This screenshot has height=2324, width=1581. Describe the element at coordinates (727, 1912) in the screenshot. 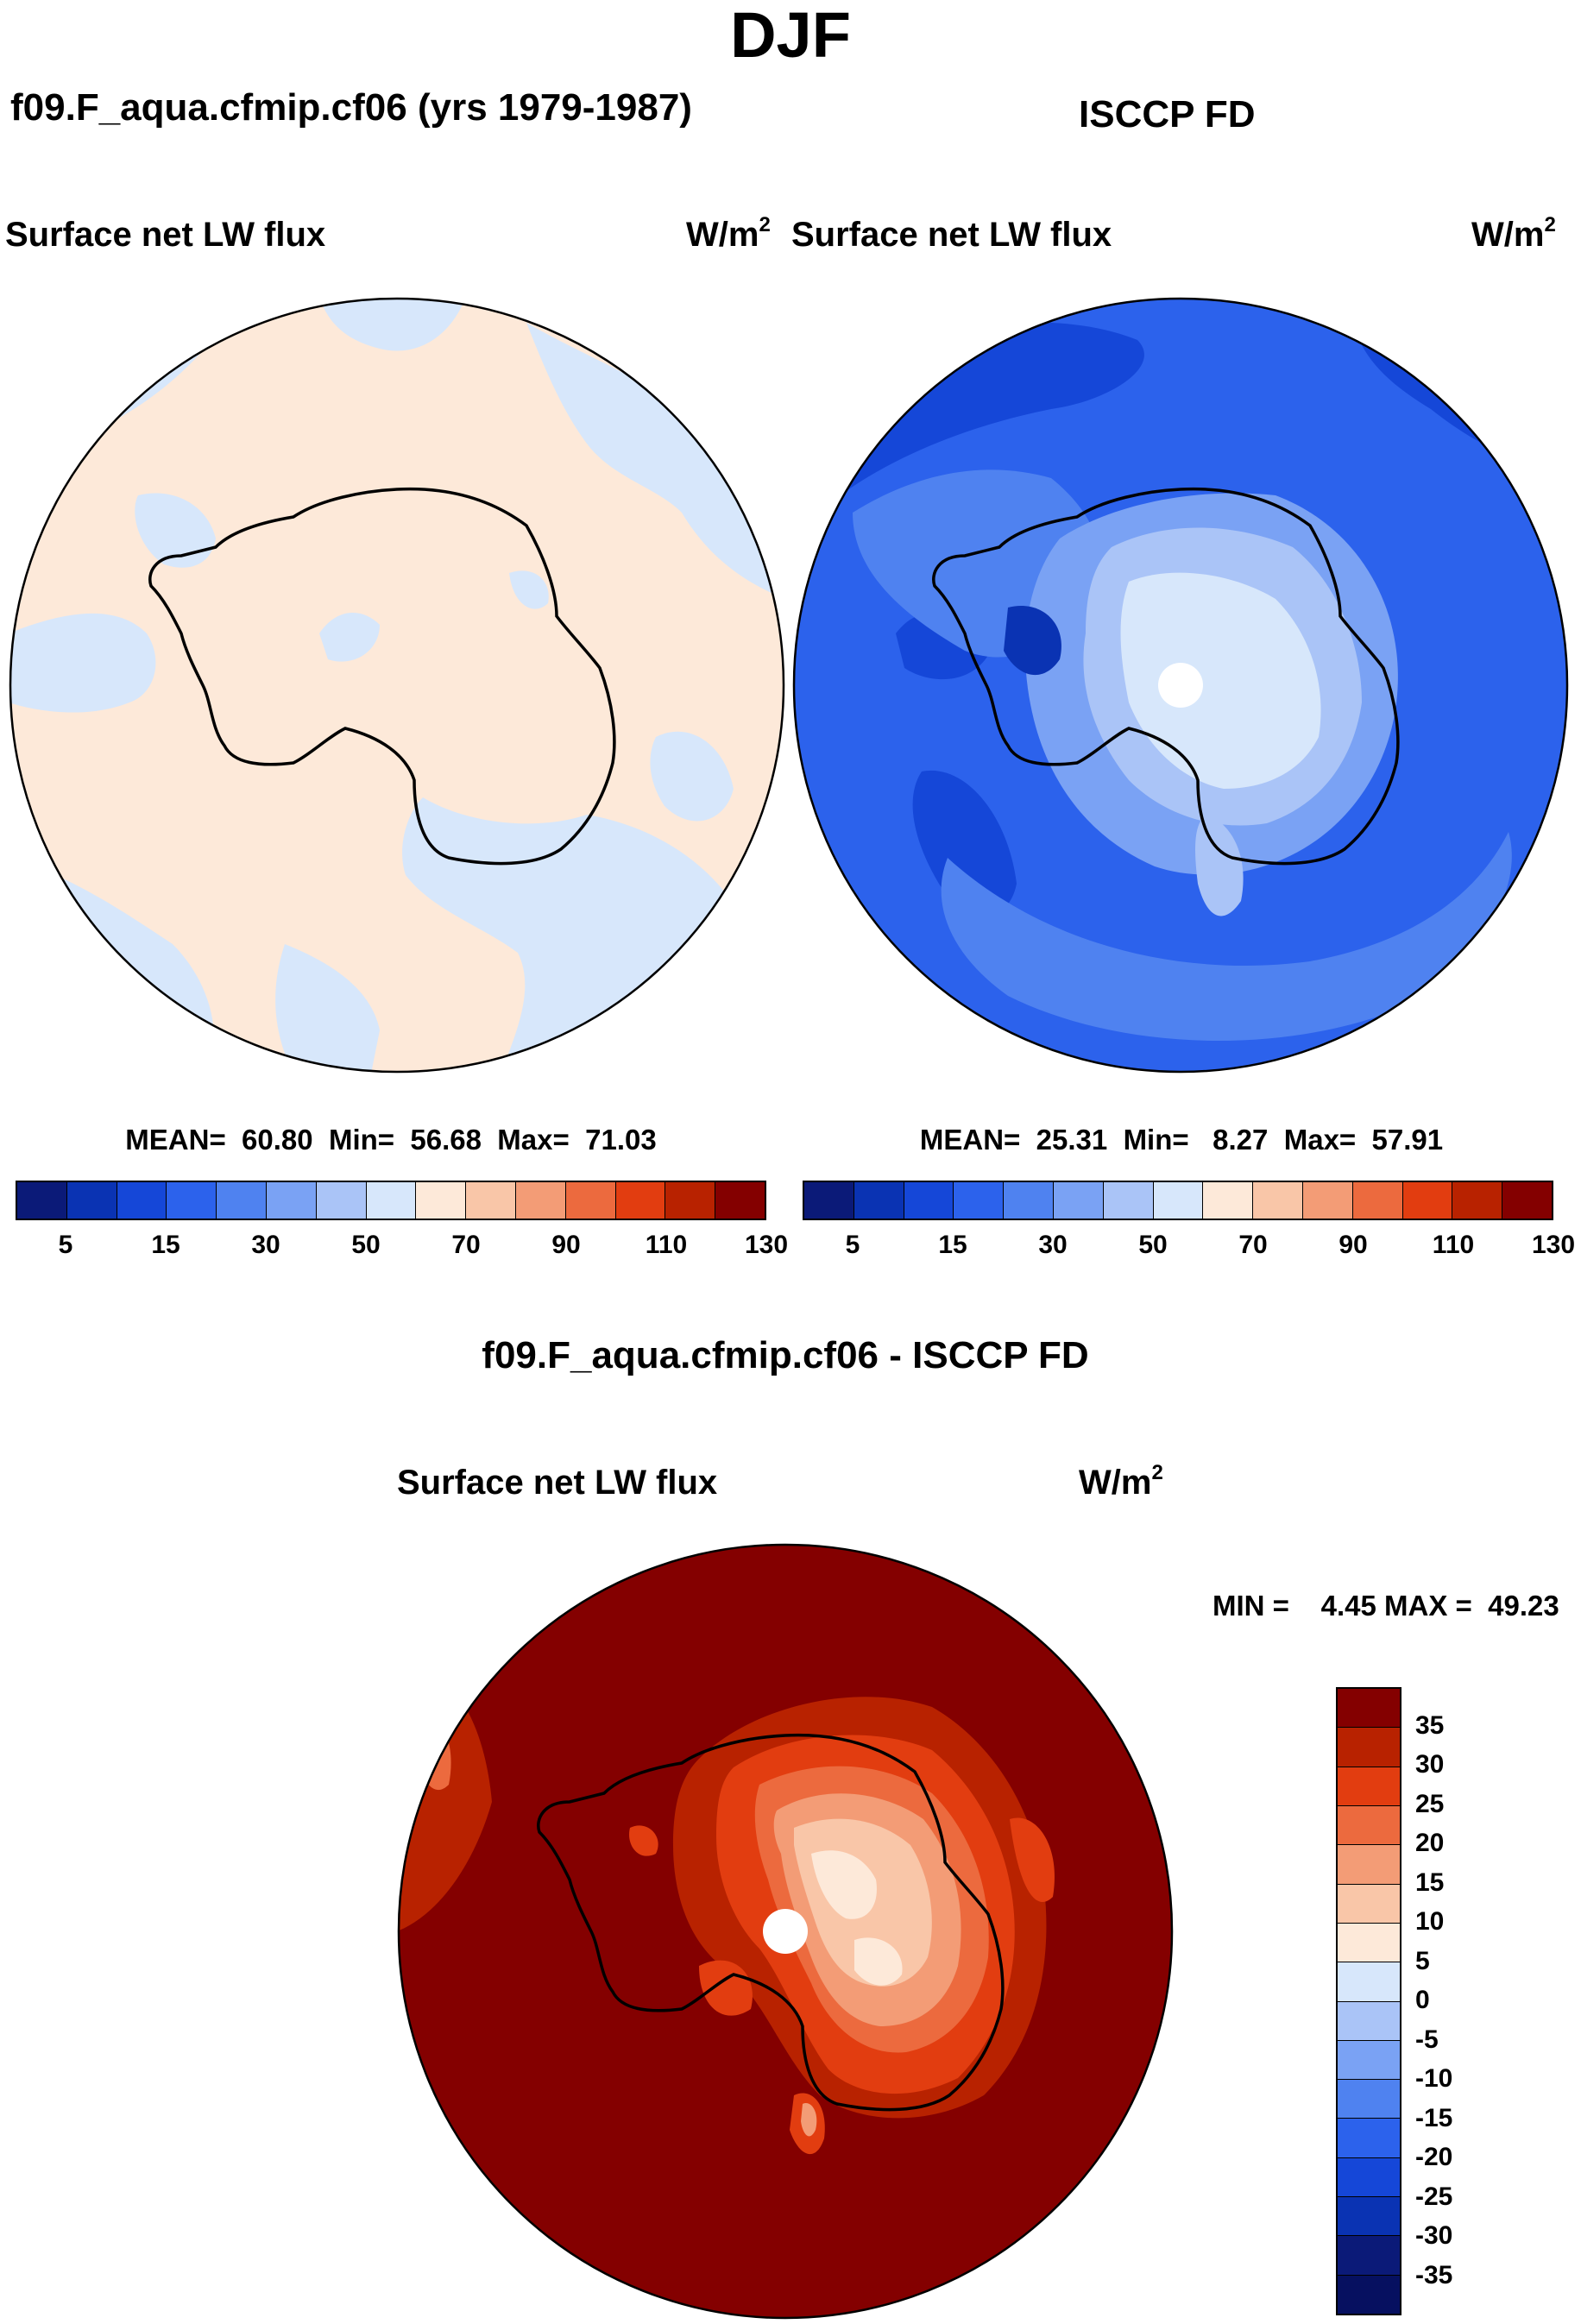

I see `diff-flux-contours` at that location.